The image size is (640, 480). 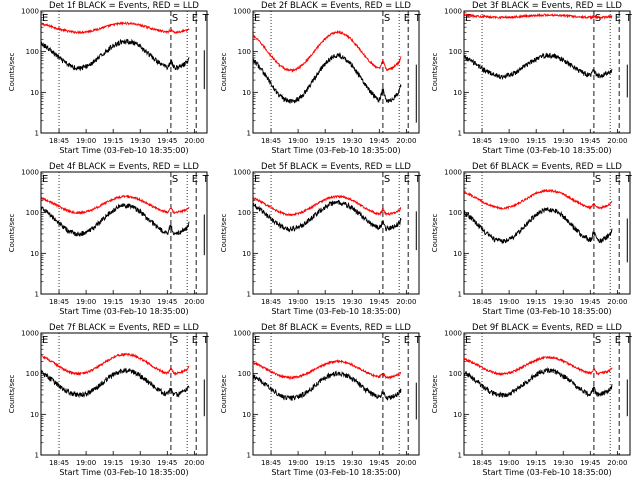 I want to click on panel-title: Det 3f BLACK = Events, RED = LLD, so click(x=547, y=6).